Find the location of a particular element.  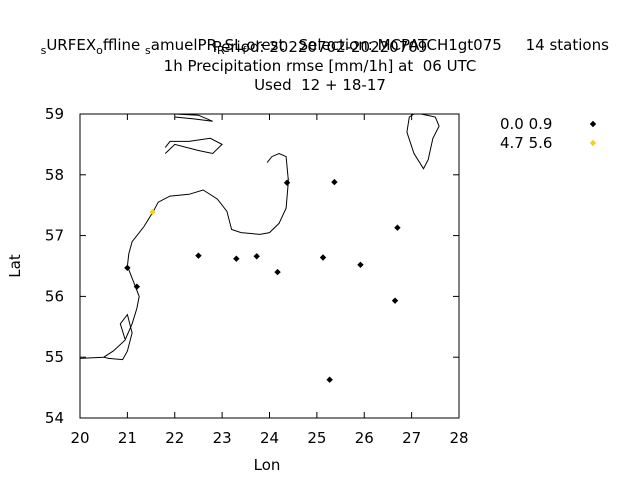

title-text: URFEX is located at coordinates (71, 45).